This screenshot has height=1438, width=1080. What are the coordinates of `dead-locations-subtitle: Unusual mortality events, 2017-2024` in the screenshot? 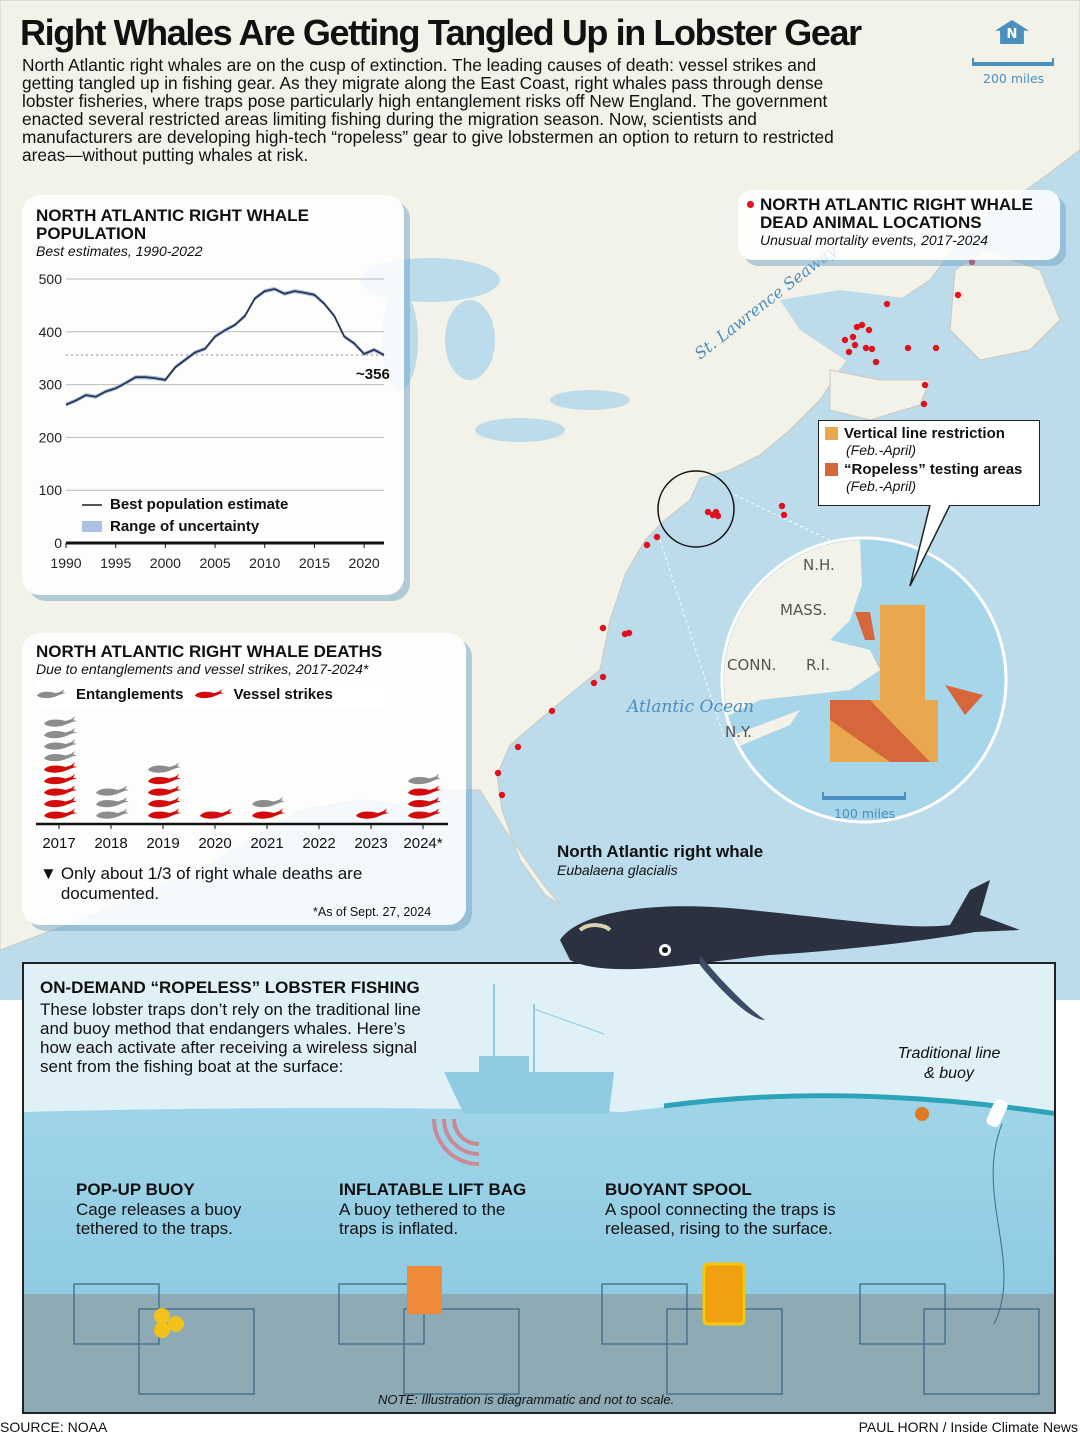 It's located at (874, 240).